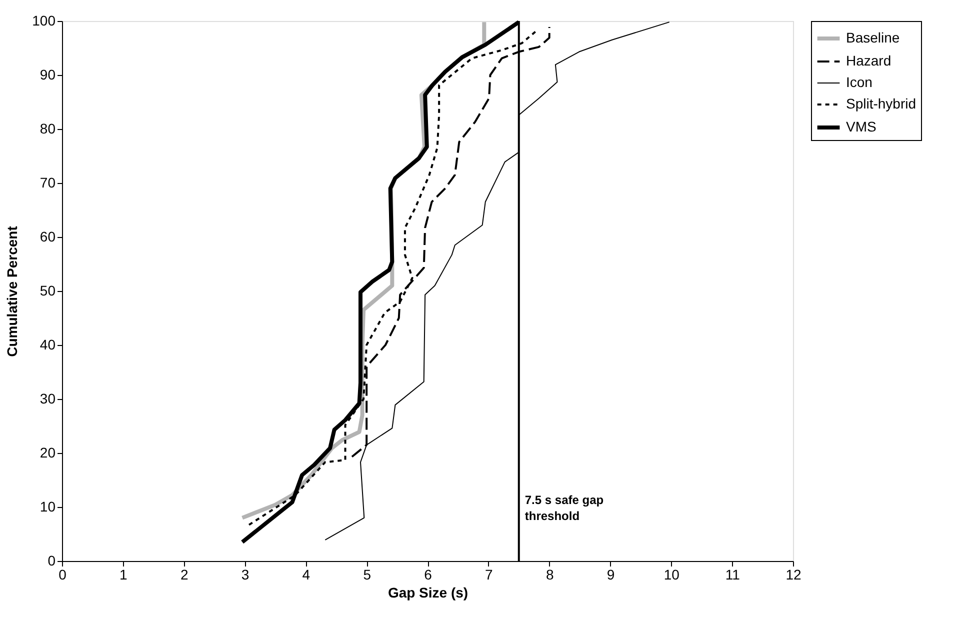  I want to click on x-tick-label: 8, so click(550, 574).